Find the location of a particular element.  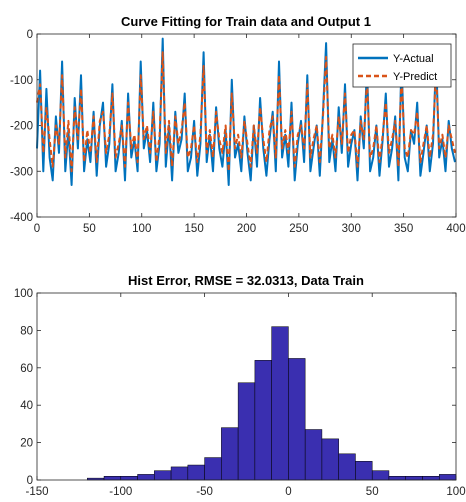

line-xtick-label: 100 is located at coordinates (141, 229).